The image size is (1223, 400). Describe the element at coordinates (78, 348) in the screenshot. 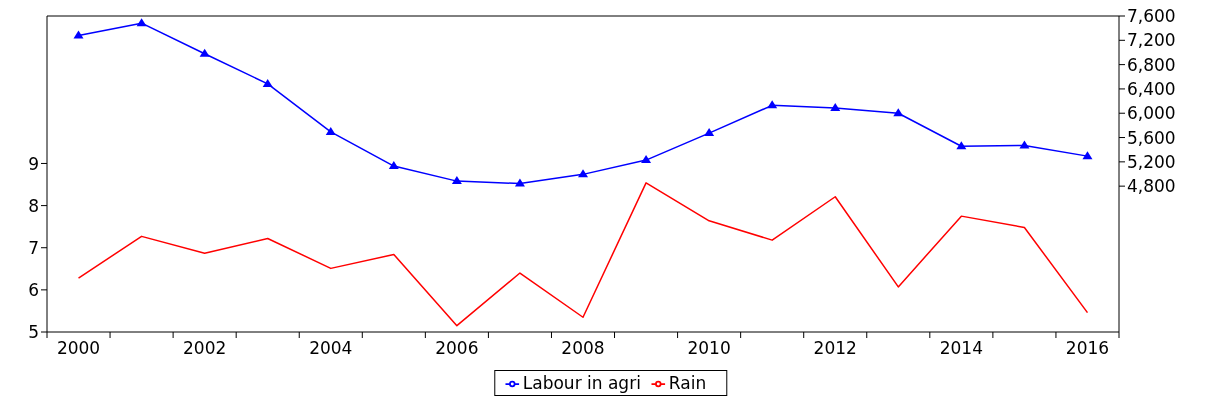

I see `x-tick-label: 2000` at that location.